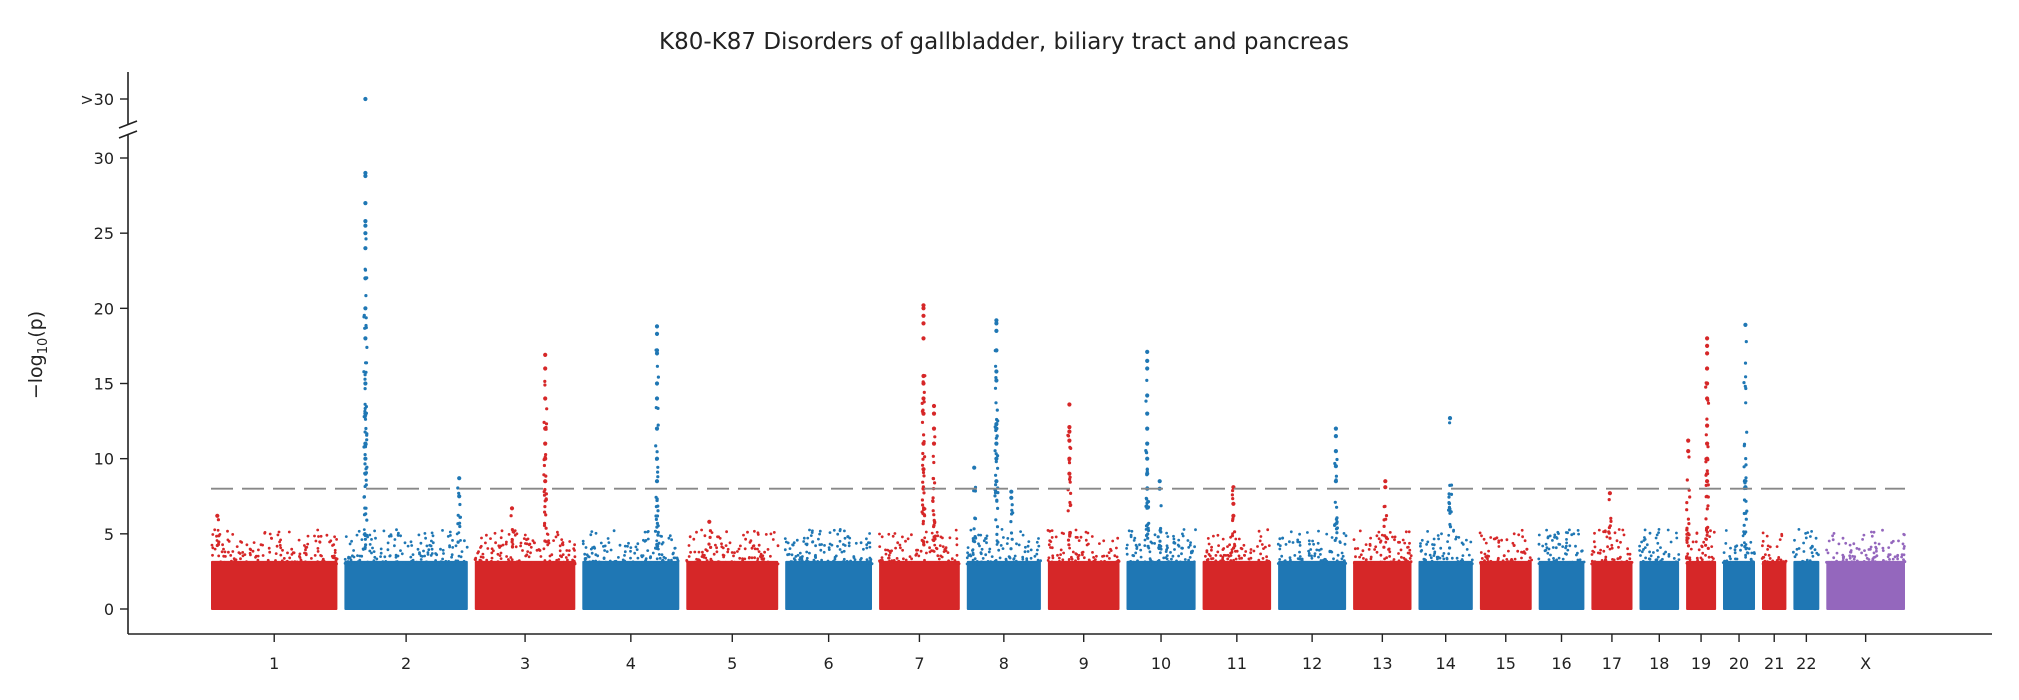 The image size is (2019, 700). I want to click on x-tick-label-chr13: 13, so click(1382, 663).